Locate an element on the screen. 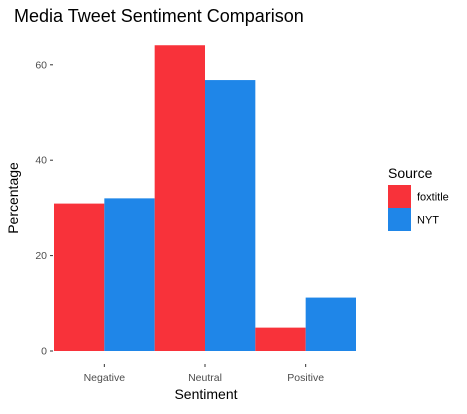  legend-key-nyt is located at coordinates (399, 219).